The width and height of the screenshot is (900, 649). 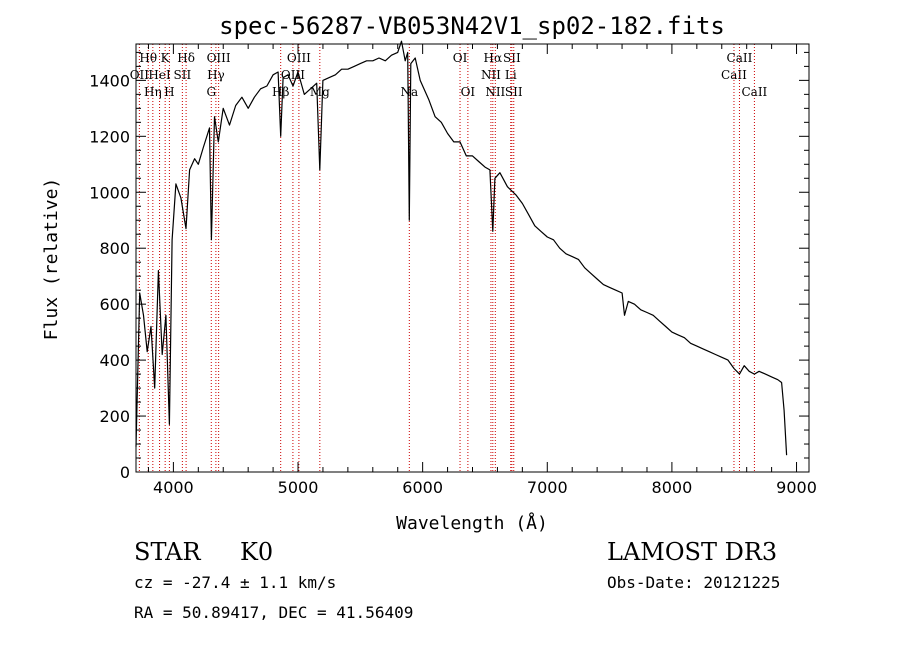 What do you see at coordinates (169, 92) in the screenshot?
I see `line-label: H` at bounding box center [169, 92].